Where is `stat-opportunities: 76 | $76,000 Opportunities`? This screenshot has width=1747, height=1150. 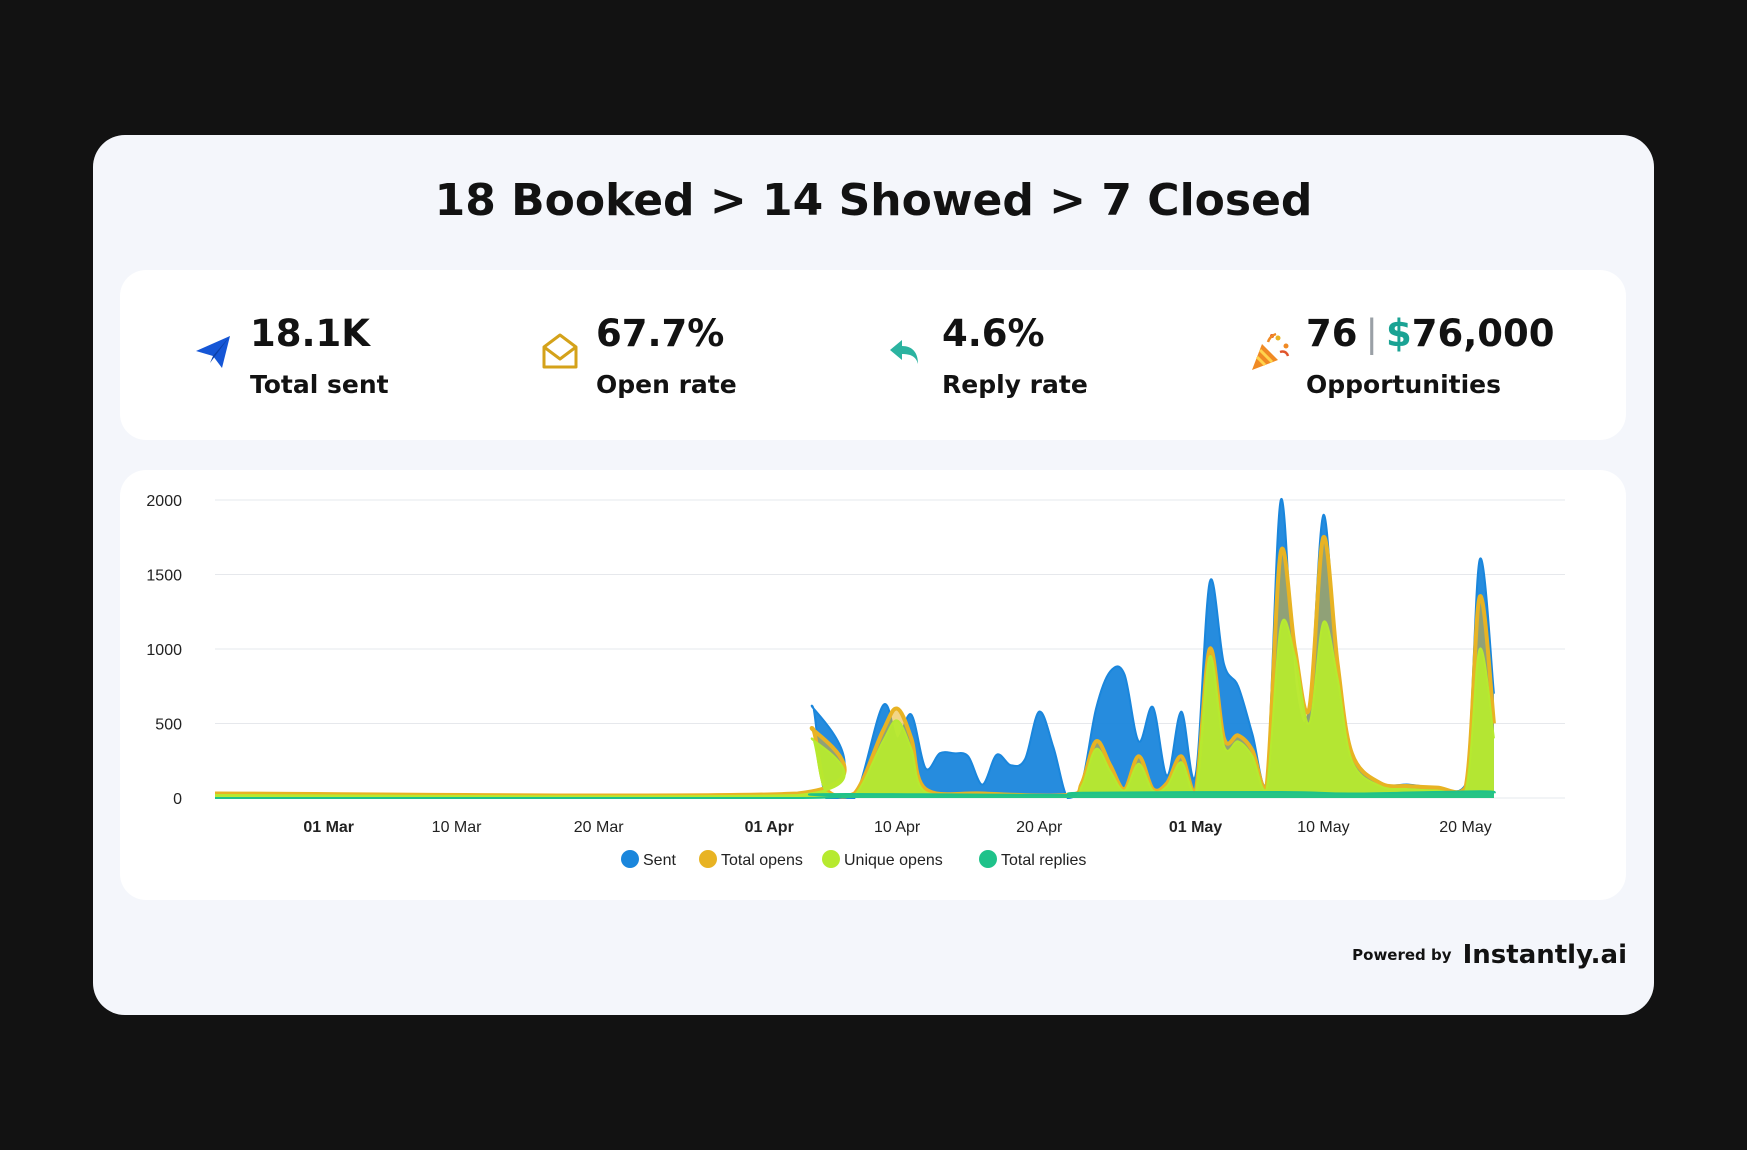 stat-opportunities: 76 | $76,000 Opportunities is located at coordinates (1428, 355).